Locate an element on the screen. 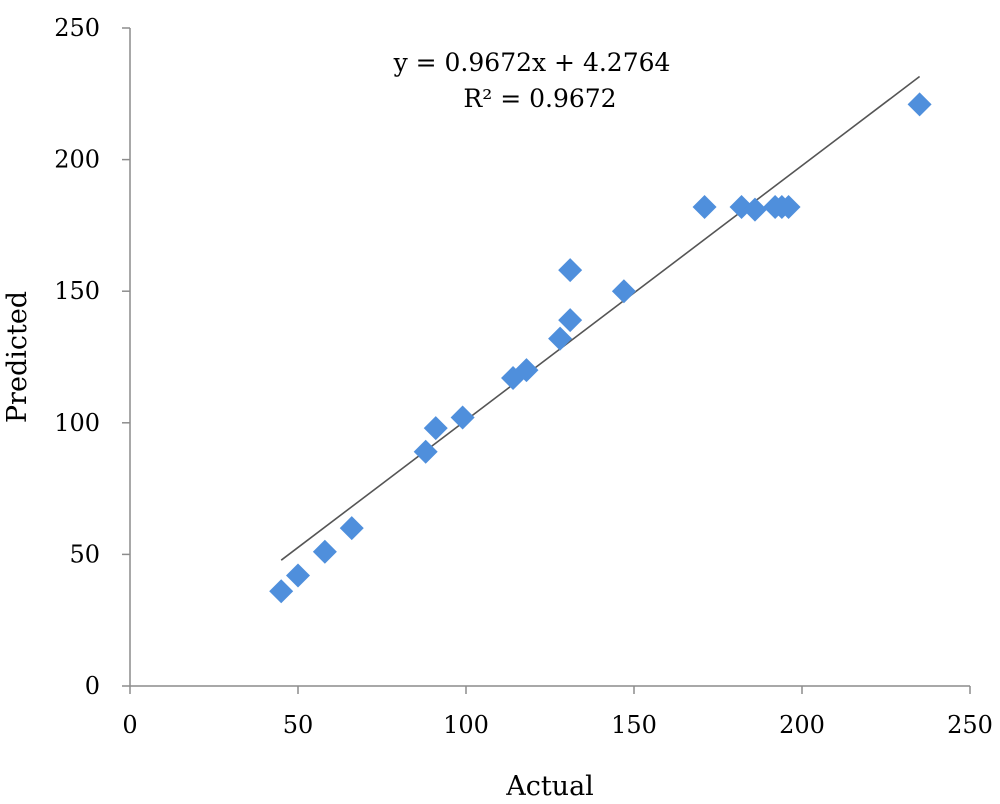  x-tick-label: 100 is located at coordinates (466, 725).